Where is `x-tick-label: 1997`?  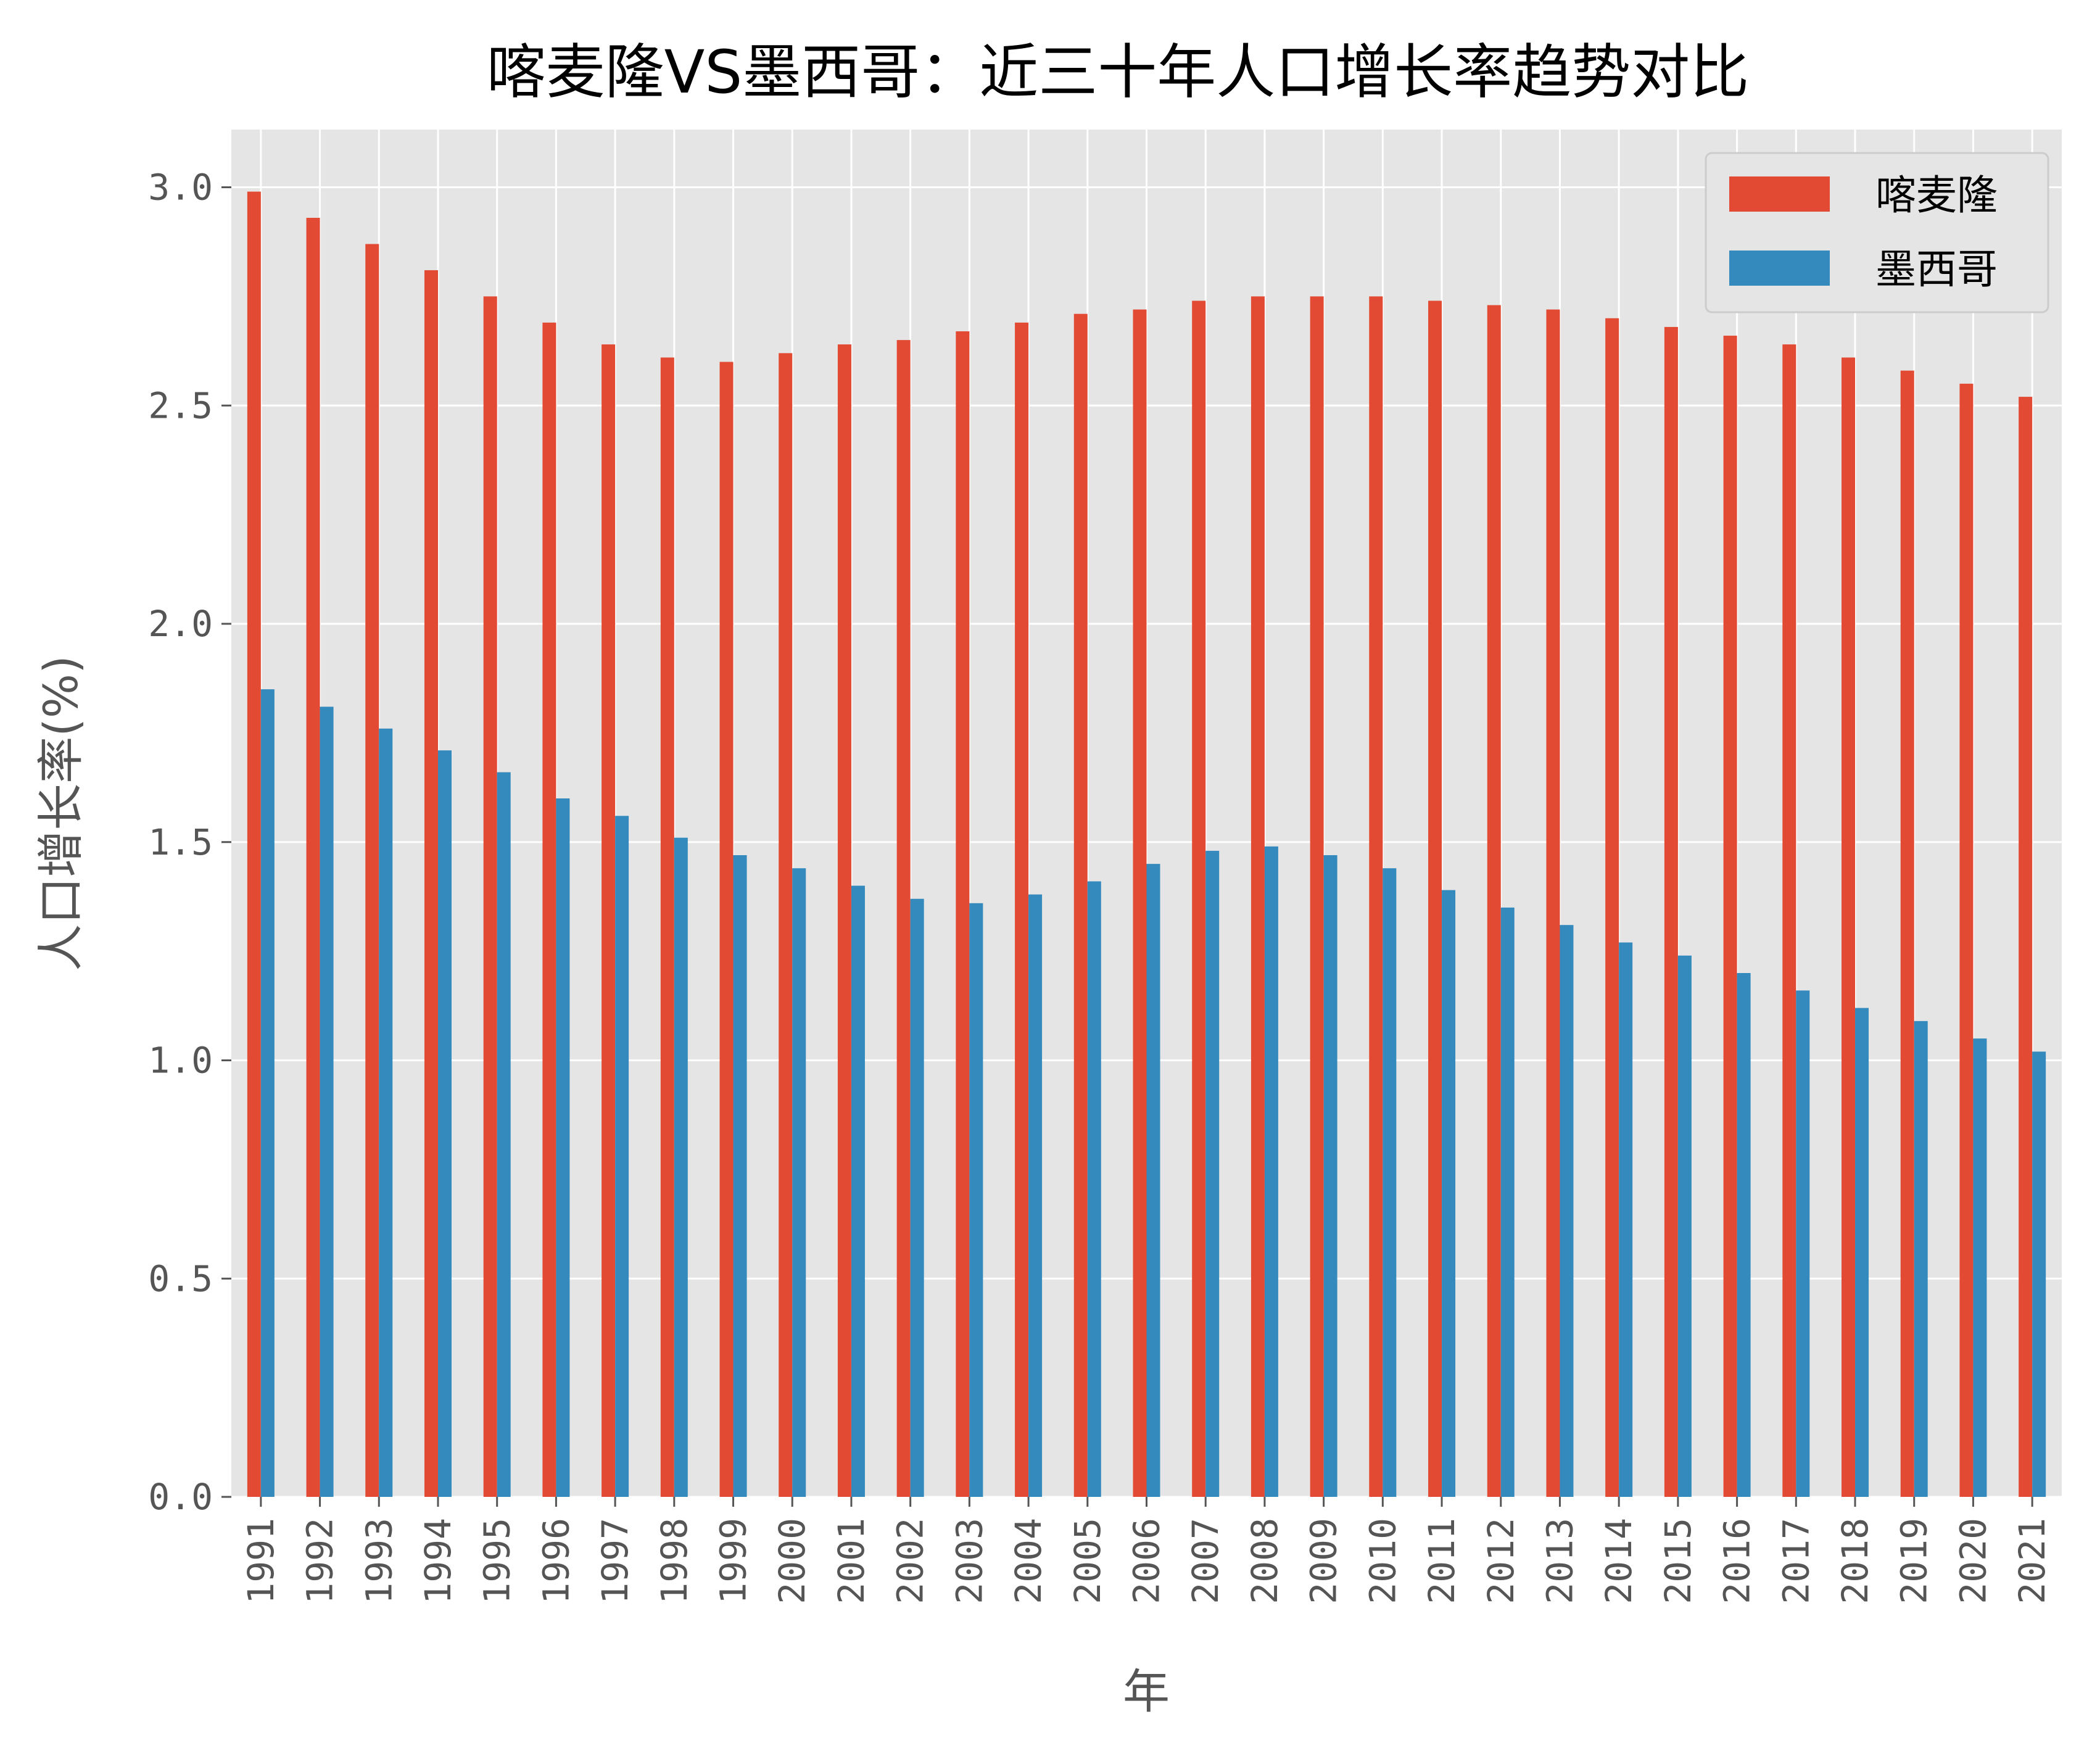 x-tick-label: 1997 is located at coordinates (615, 1561).